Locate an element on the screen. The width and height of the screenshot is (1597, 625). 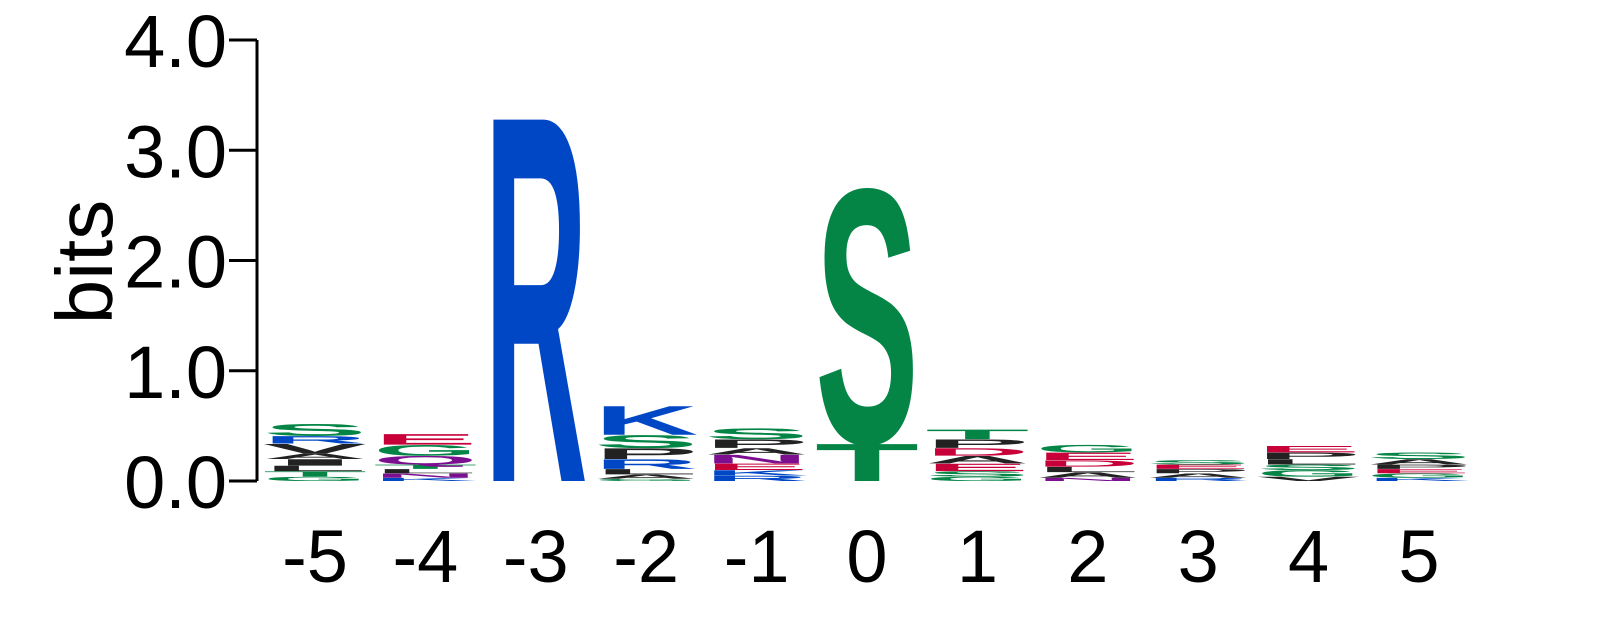
y-tick-label: 0.0 is located at coordinates (175, 482).